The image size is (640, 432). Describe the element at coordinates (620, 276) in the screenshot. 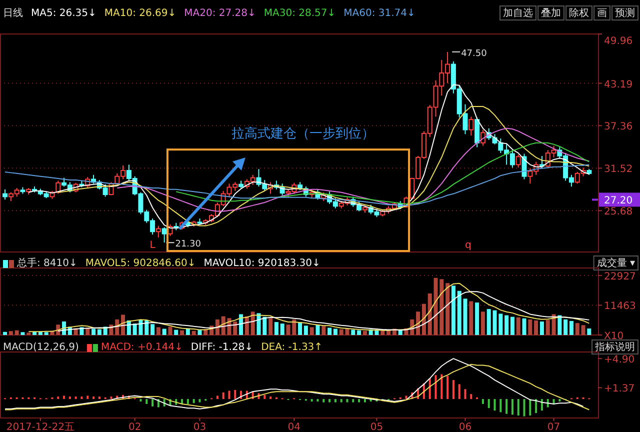

I see `y-tick-label: 22927` at that location.